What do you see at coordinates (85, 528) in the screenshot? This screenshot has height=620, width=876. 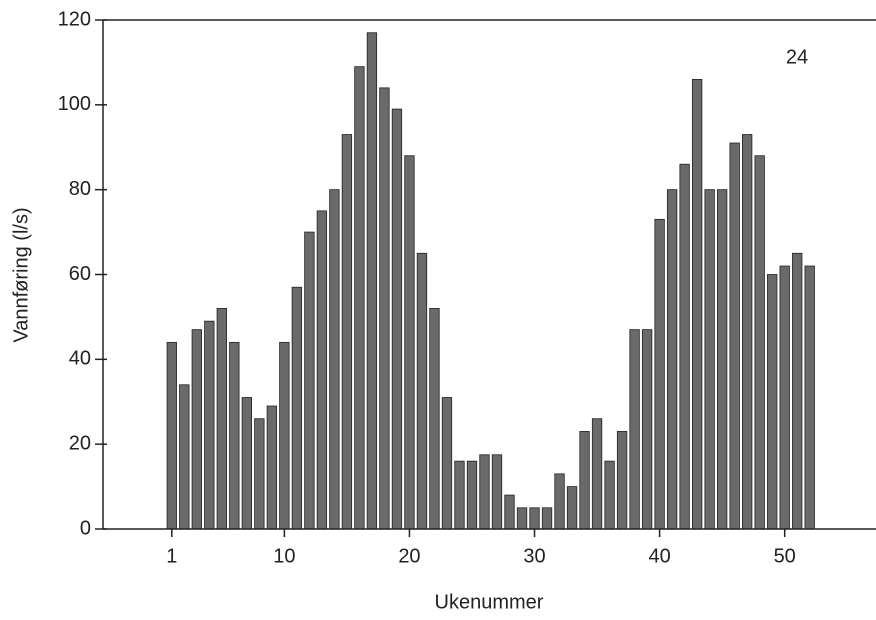 I see `y-tick-label: 0` at bounding box center [85, 528].